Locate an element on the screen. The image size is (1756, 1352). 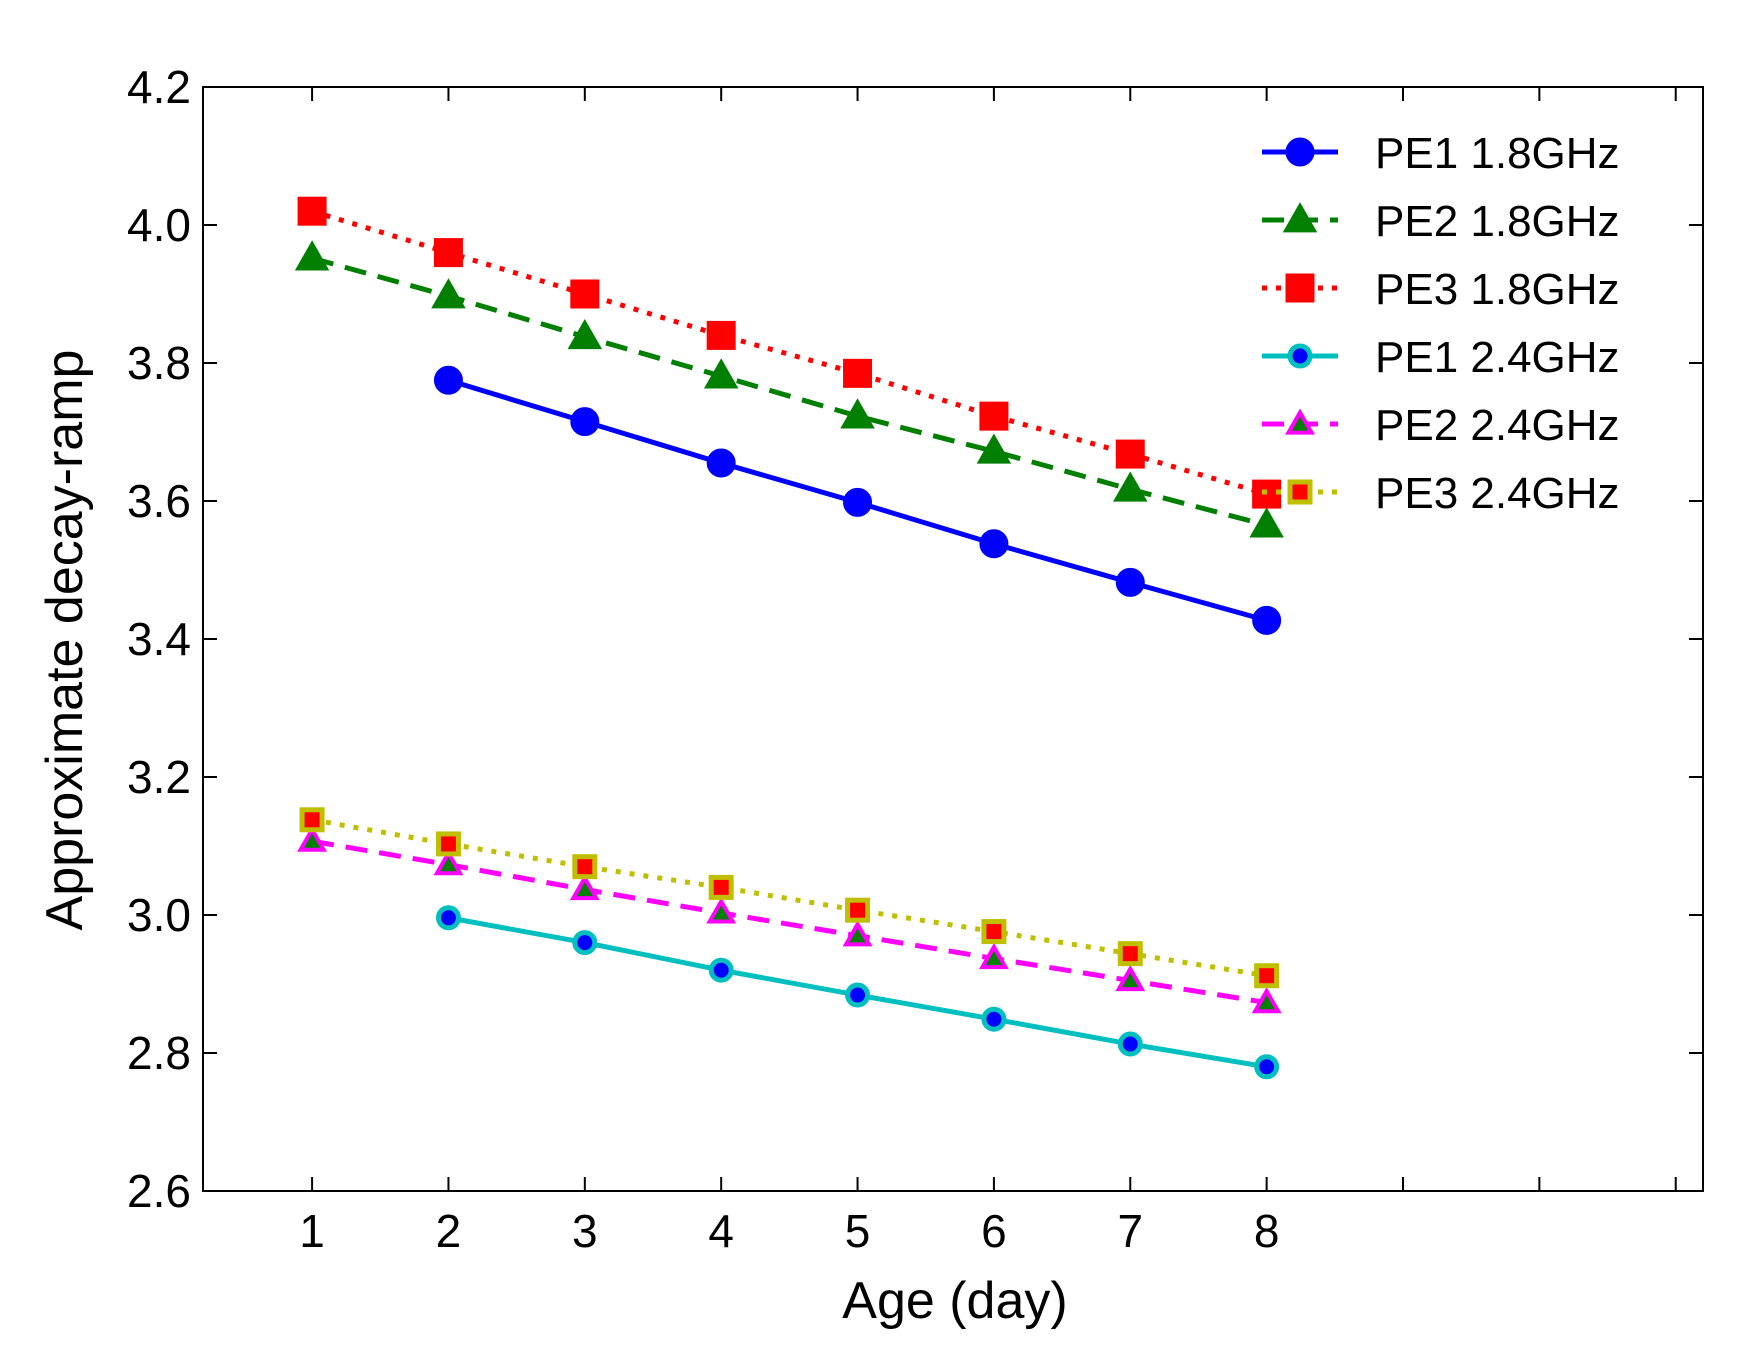
legend-entry: PE3 1.8GHz is located at coordinates (1441, 289).